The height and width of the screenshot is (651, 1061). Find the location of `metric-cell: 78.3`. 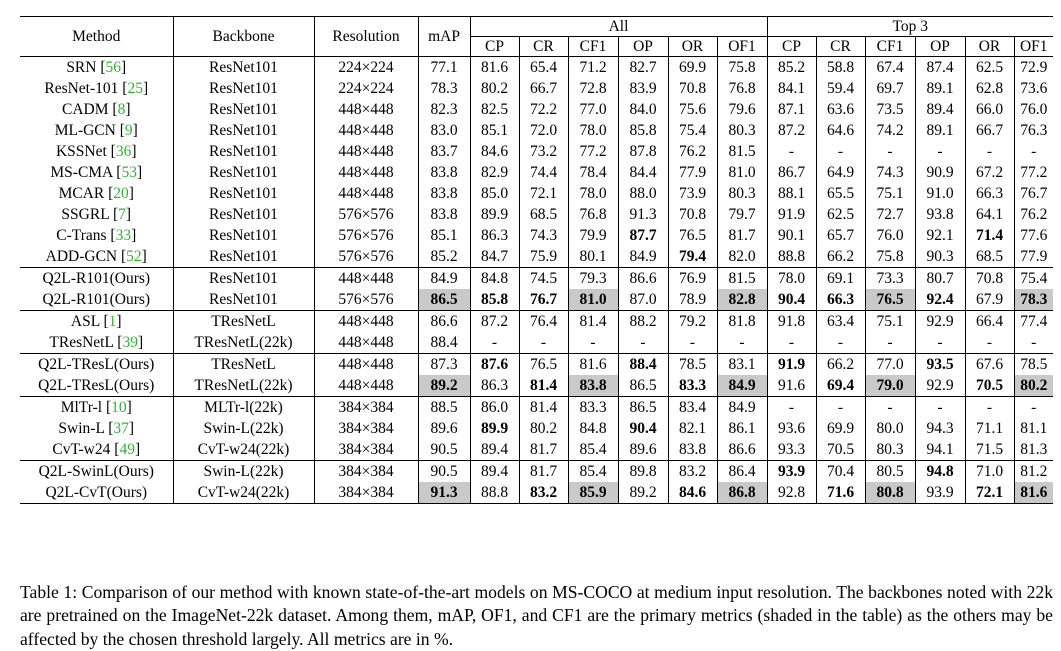

metric-cell: 78.3 is located at coordinates (1033, 300).